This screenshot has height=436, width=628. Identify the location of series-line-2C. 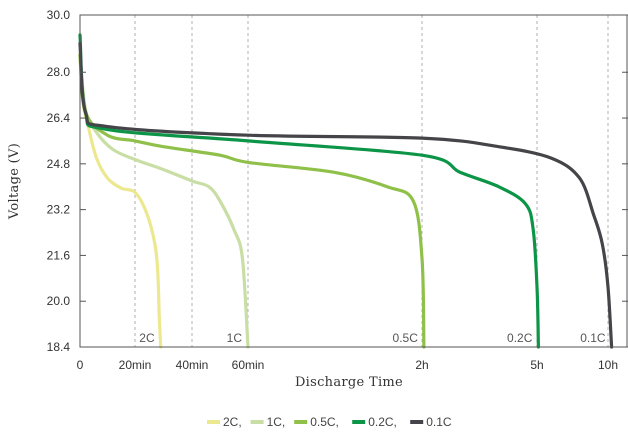
(120, 201).